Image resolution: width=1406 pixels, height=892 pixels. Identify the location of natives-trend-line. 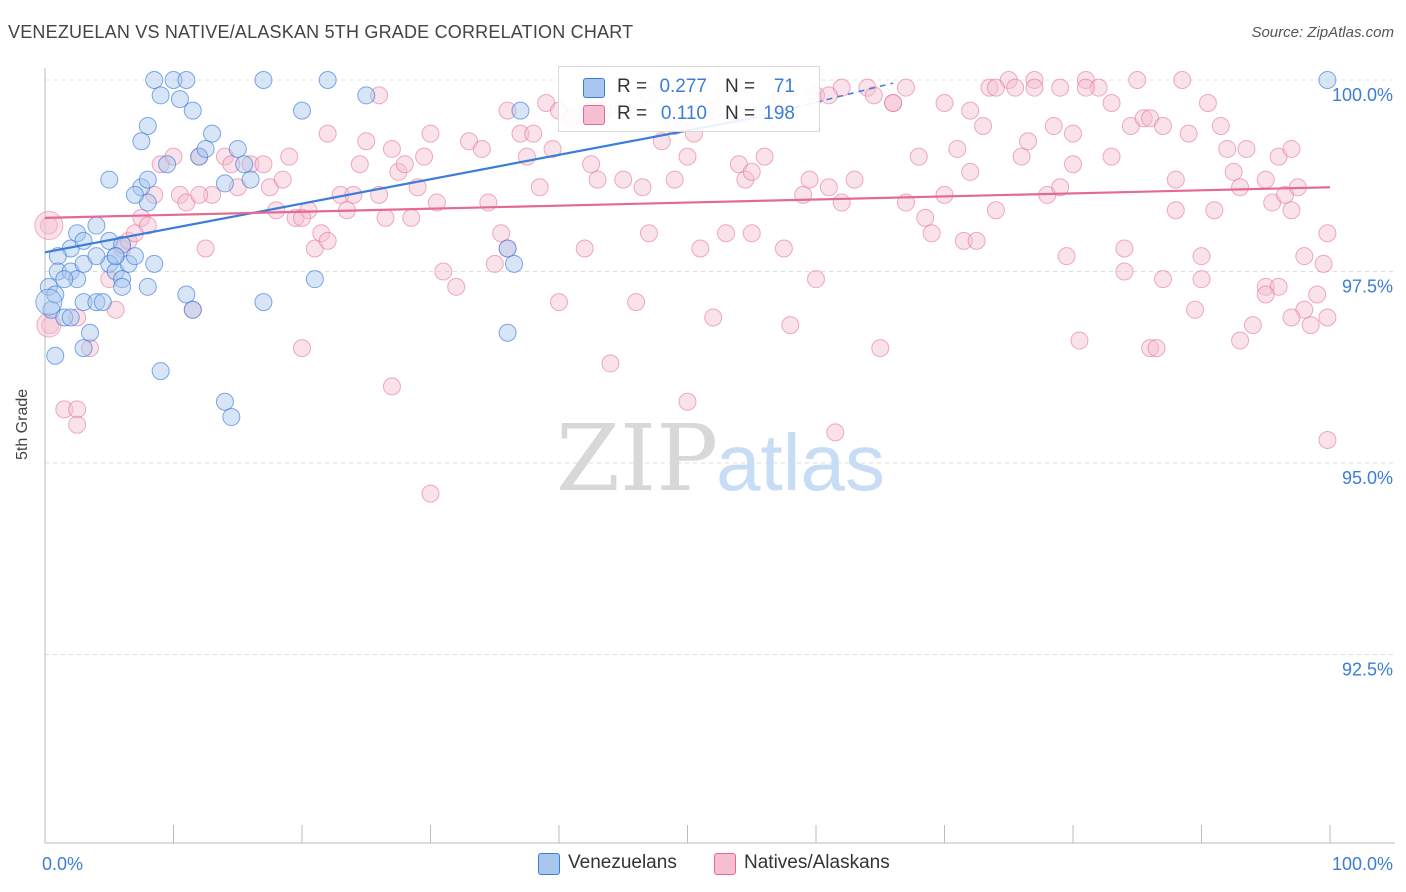
(687, 202).